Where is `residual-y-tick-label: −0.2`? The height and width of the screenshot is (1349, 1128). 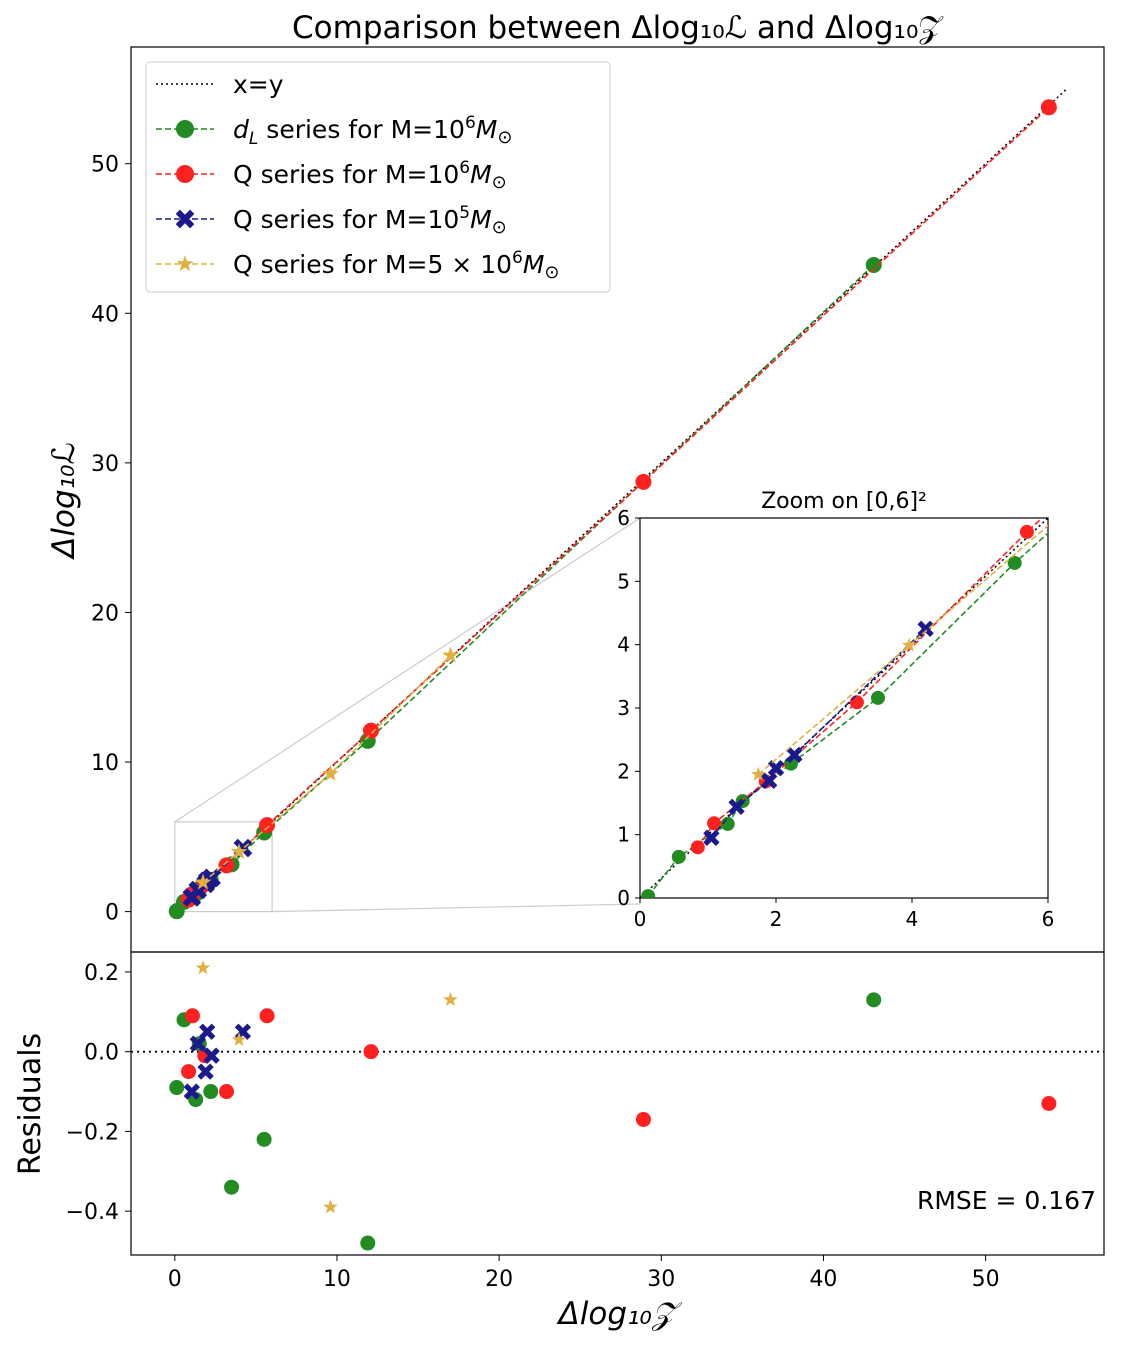 residual-y-tick-label: −0.2 is located at coordinates (92, 1132).